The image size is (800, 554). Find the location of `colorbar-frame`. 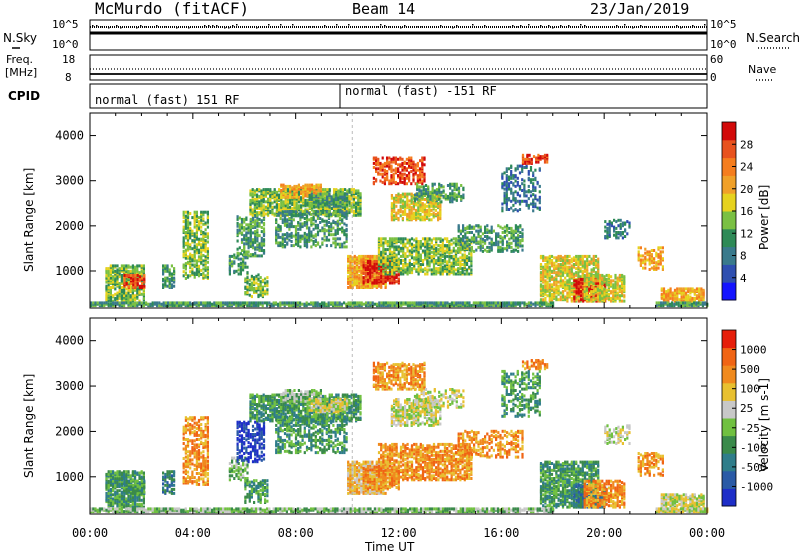

colorbar-frame is located at coordinates (729, 418).